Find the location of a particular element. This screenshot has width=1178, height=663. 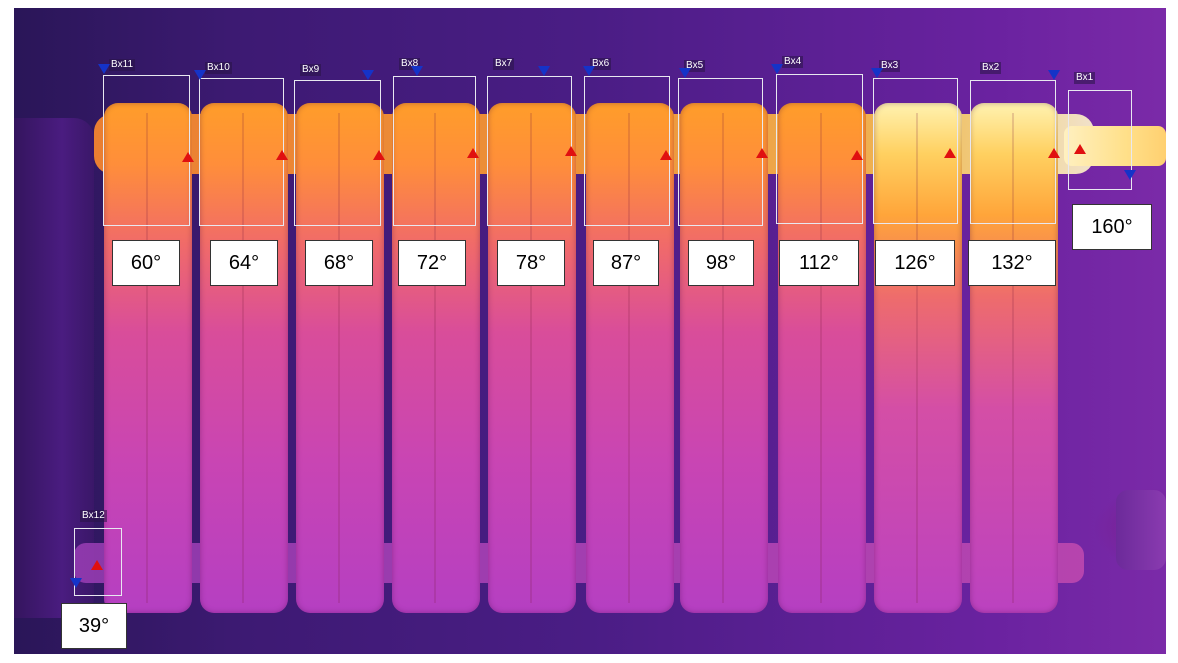

temperature-readout: 132° is located at coordinates (1012, 263).